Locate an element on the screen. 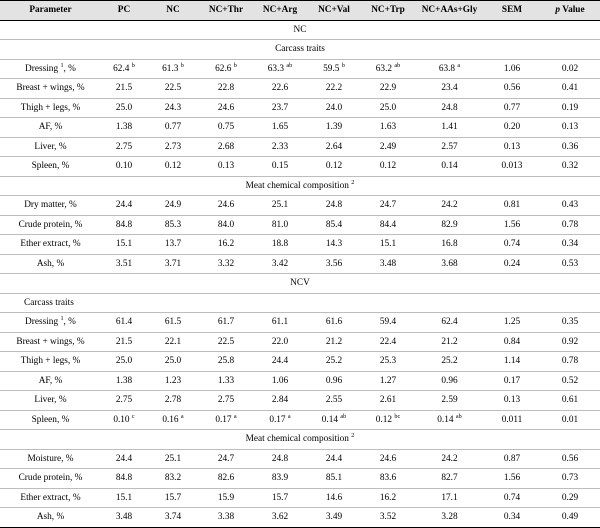 The image size is (600, 528). p-value-cell: 0.78 is located at coordinates (570, 225).